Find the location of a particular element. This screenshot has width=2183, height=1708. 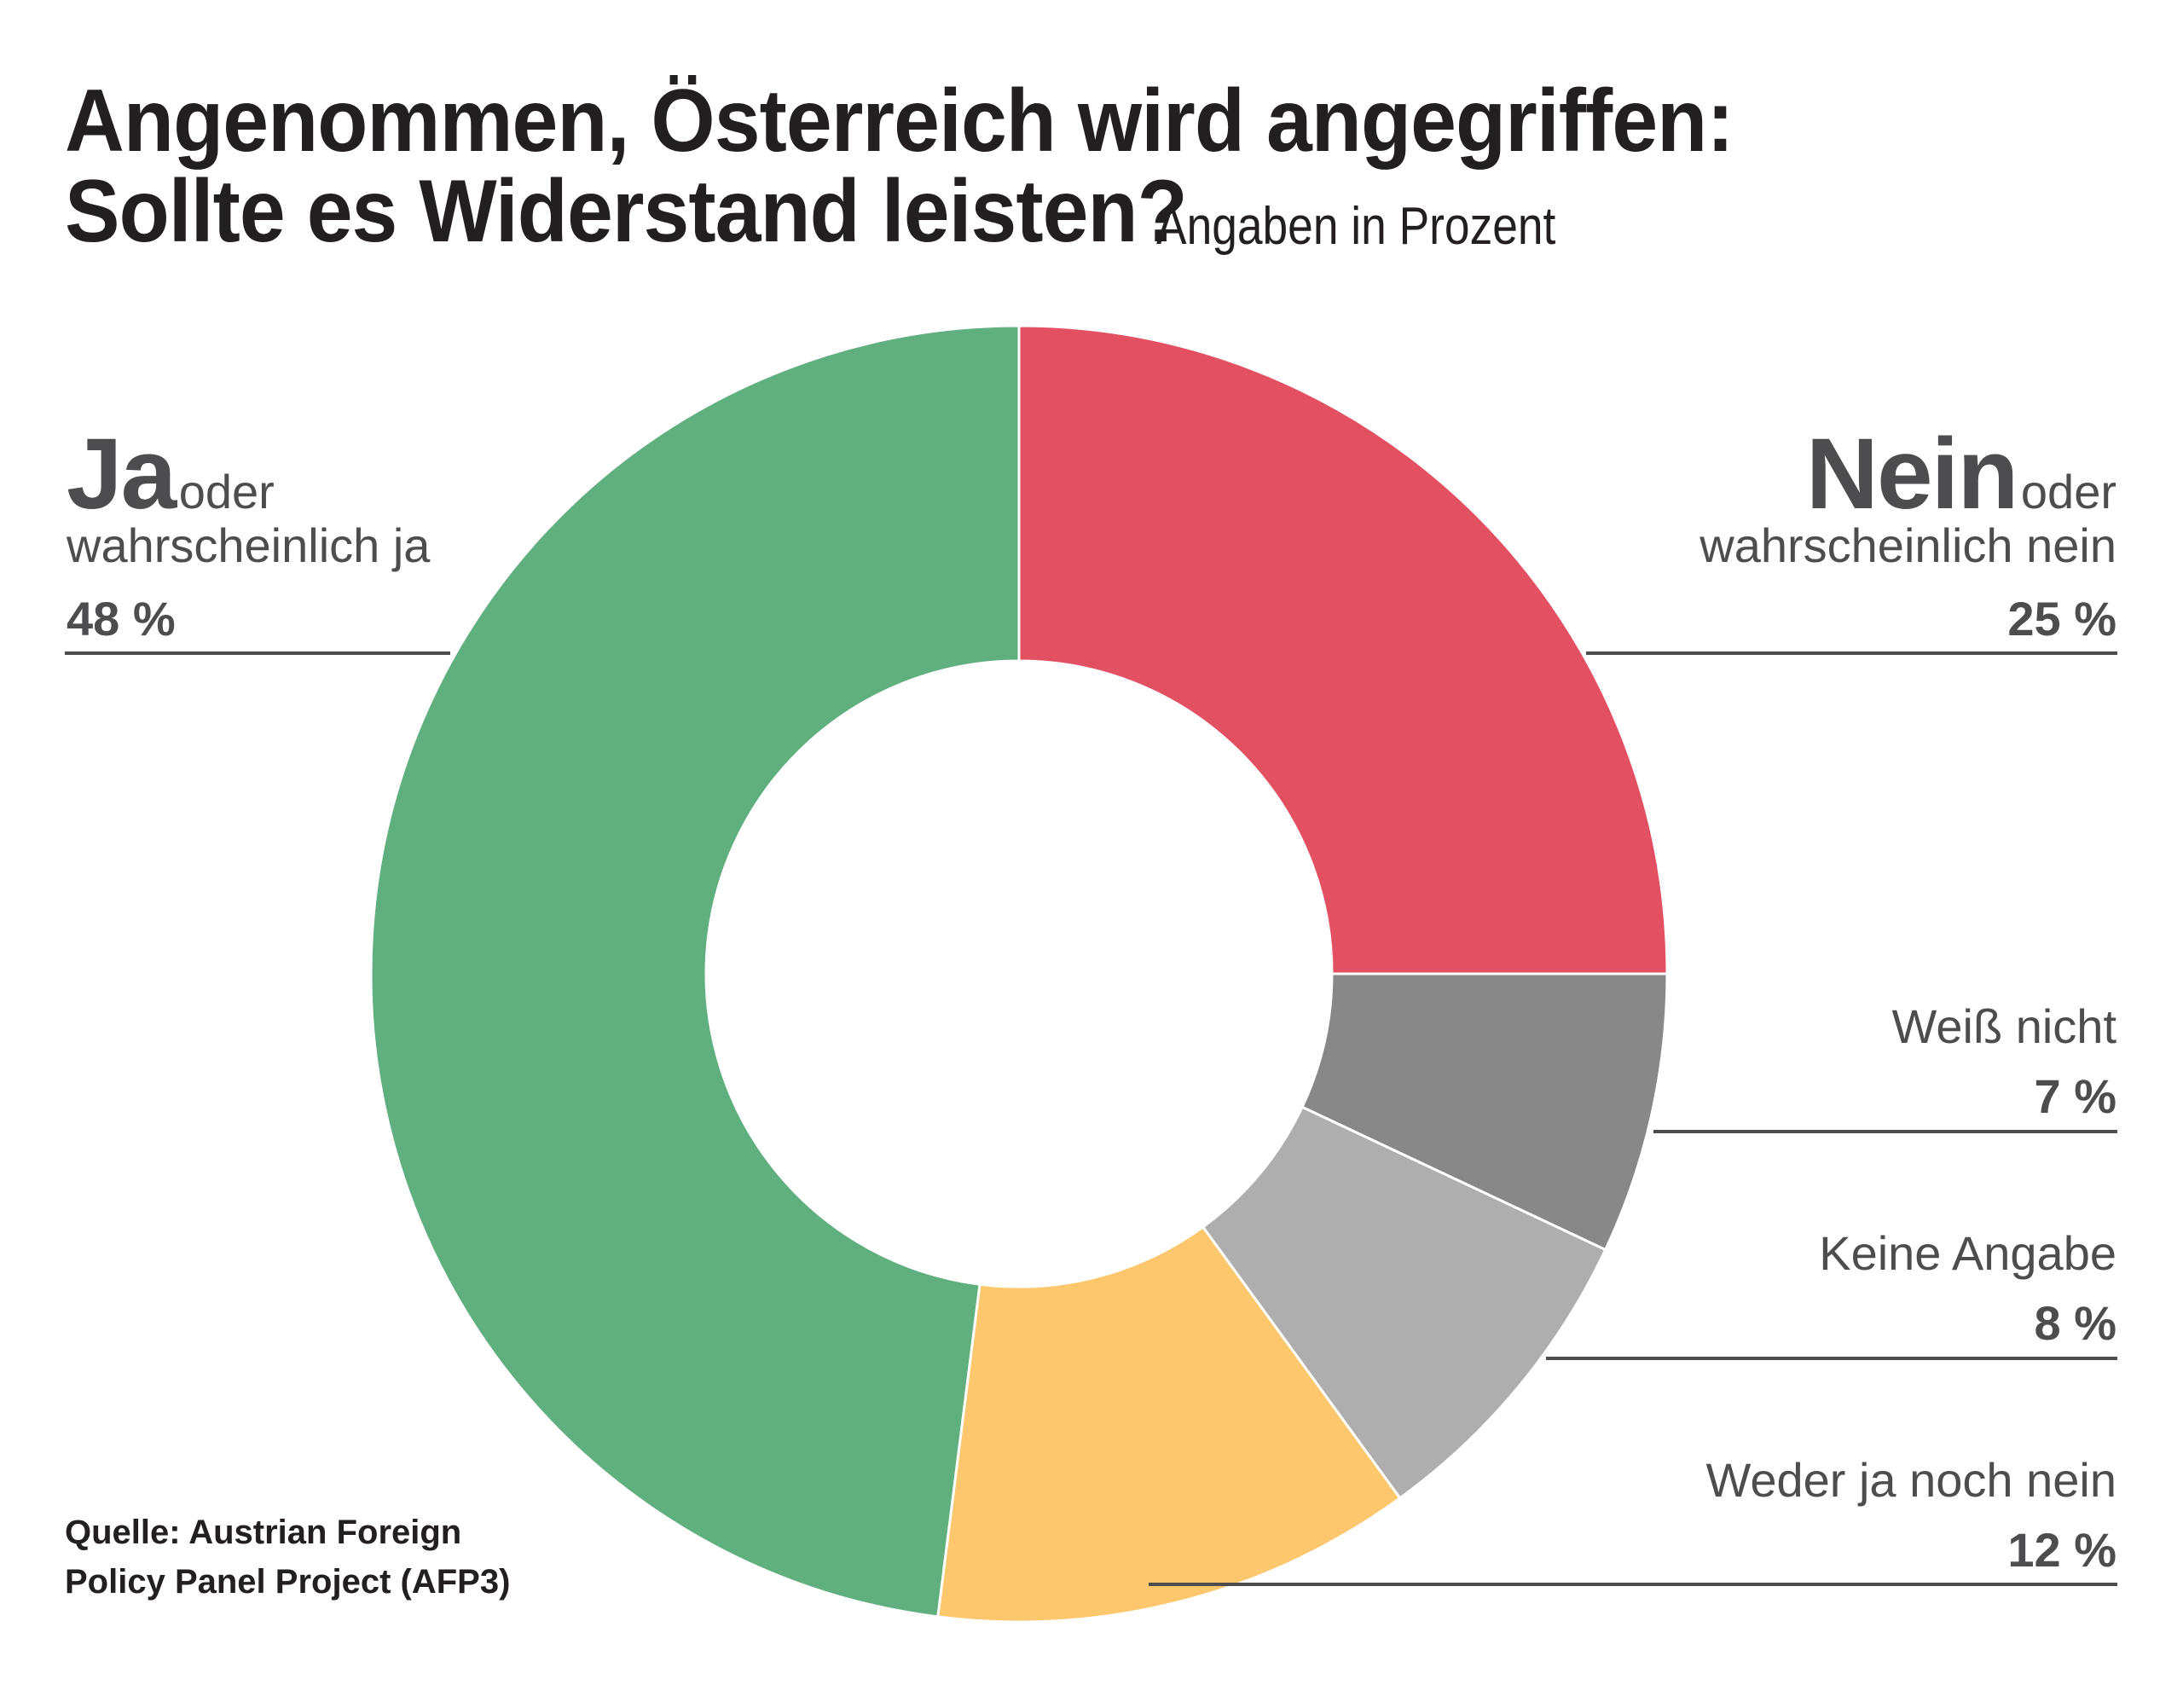

label-weiss-nicht: Weiß nicht is located at coordinates (2004, 1026).